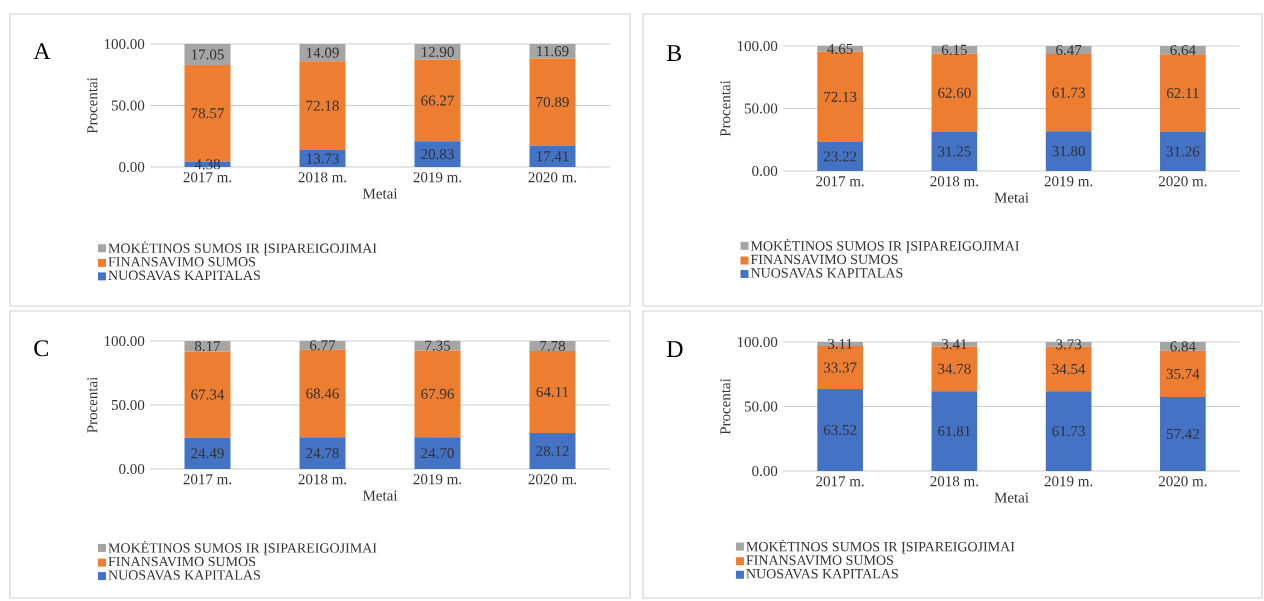 The height and width of the screenshot is (601, 1264). What do you see at coordinates (840, 367) in the screenshot?
I see `data-label: 33.37` at bounding box center [840, 367].